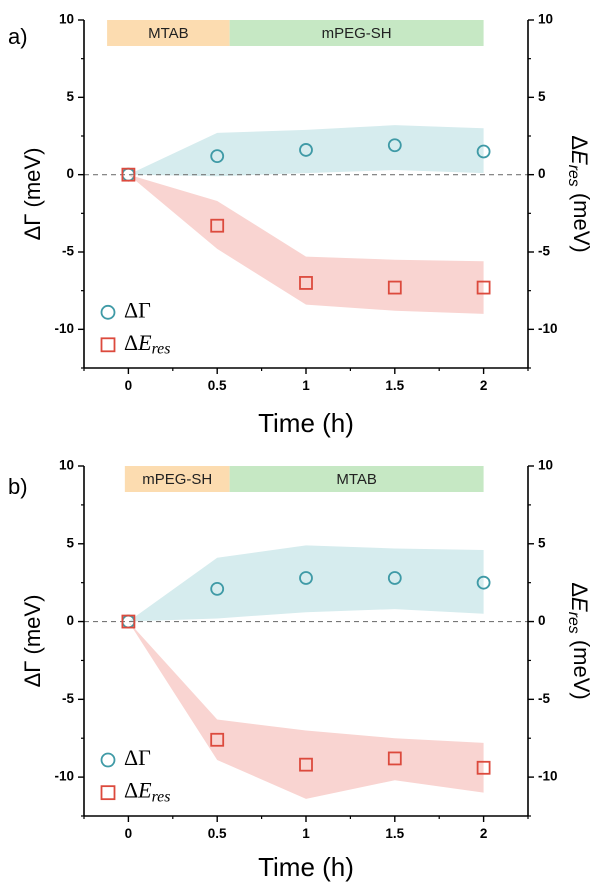  What do you see at coordinates (32, 194) in the screenshot?
I see `y-axis-label-left-a: ΔΓ (meV)` at bounding box center [32, 194].